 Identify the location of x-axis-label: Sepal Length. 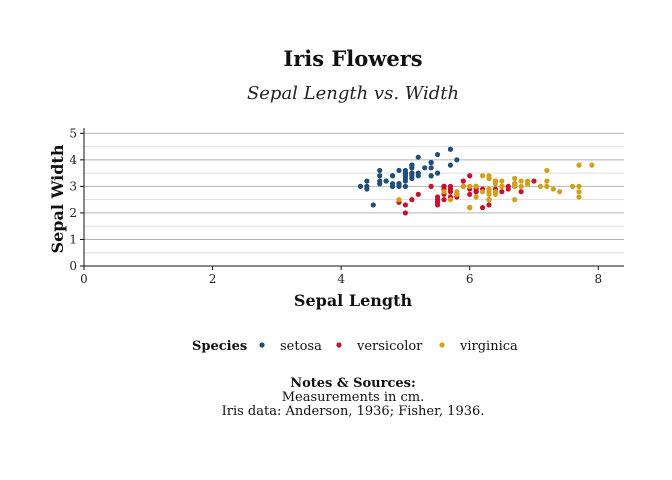
(353, 300).